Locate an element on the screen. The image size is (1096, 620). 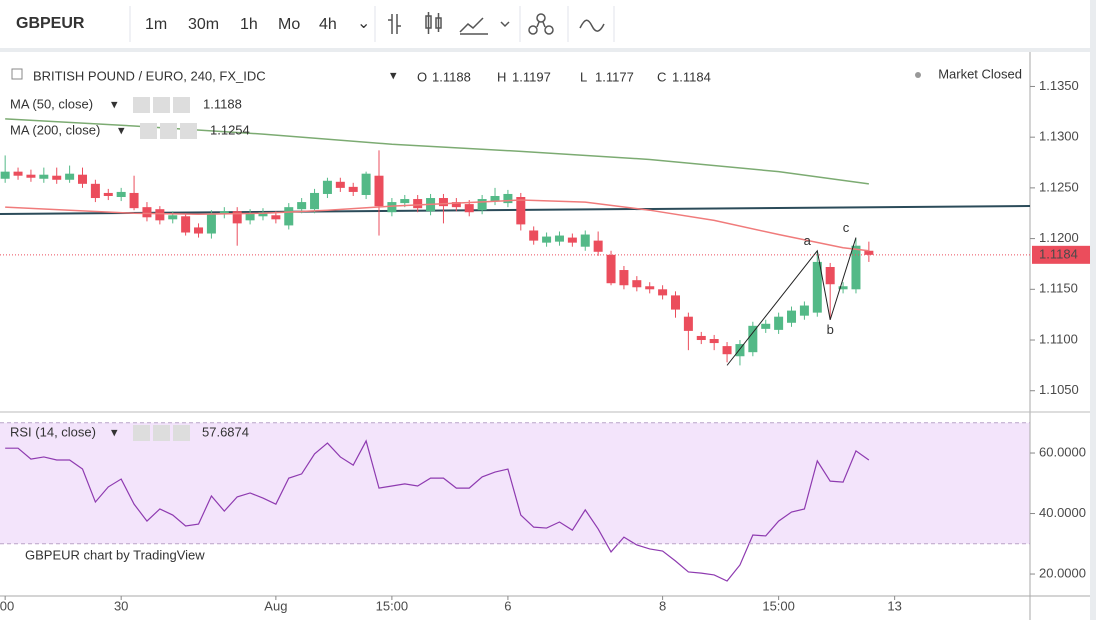
compare-icon is located at coordinates (592, 25).